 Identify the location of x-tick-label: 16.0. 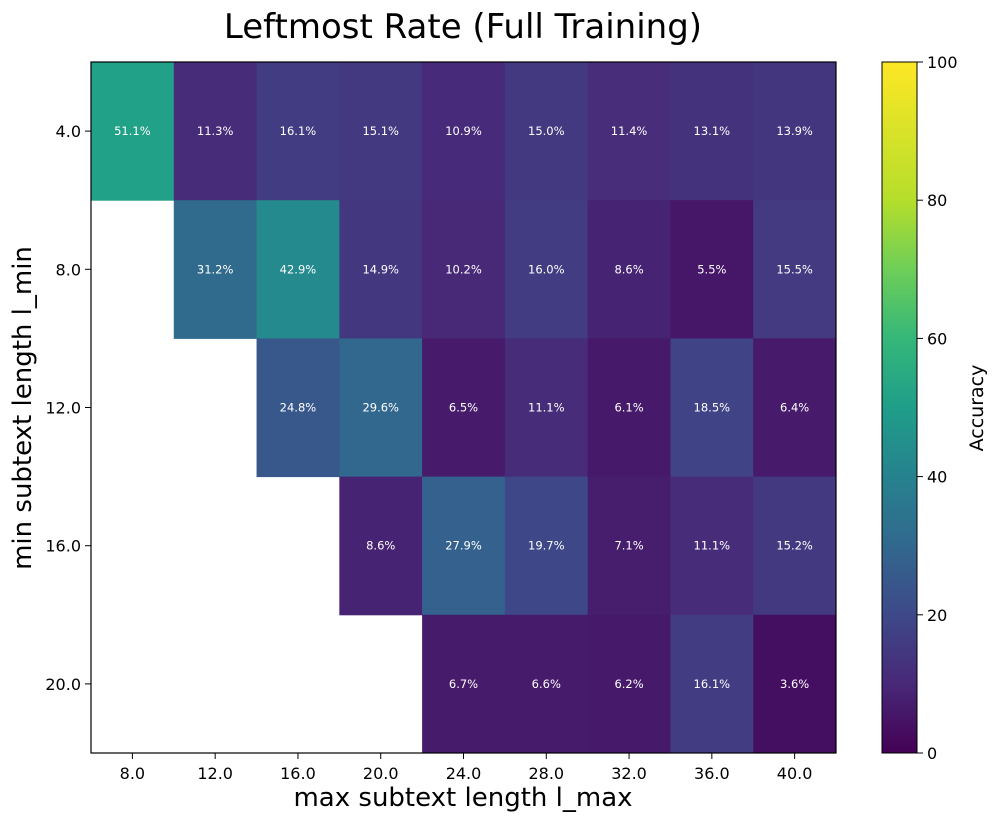
(298, 773).